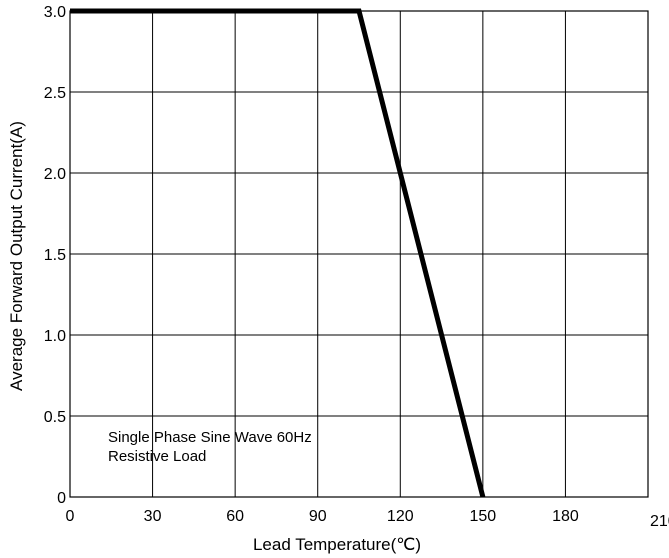 Image resolution: width=669 pixels, height=558 pixels. Describe the element at coordinates (235, 516) in the screenshot. I see `x-tick-label-2: 60` at that location.